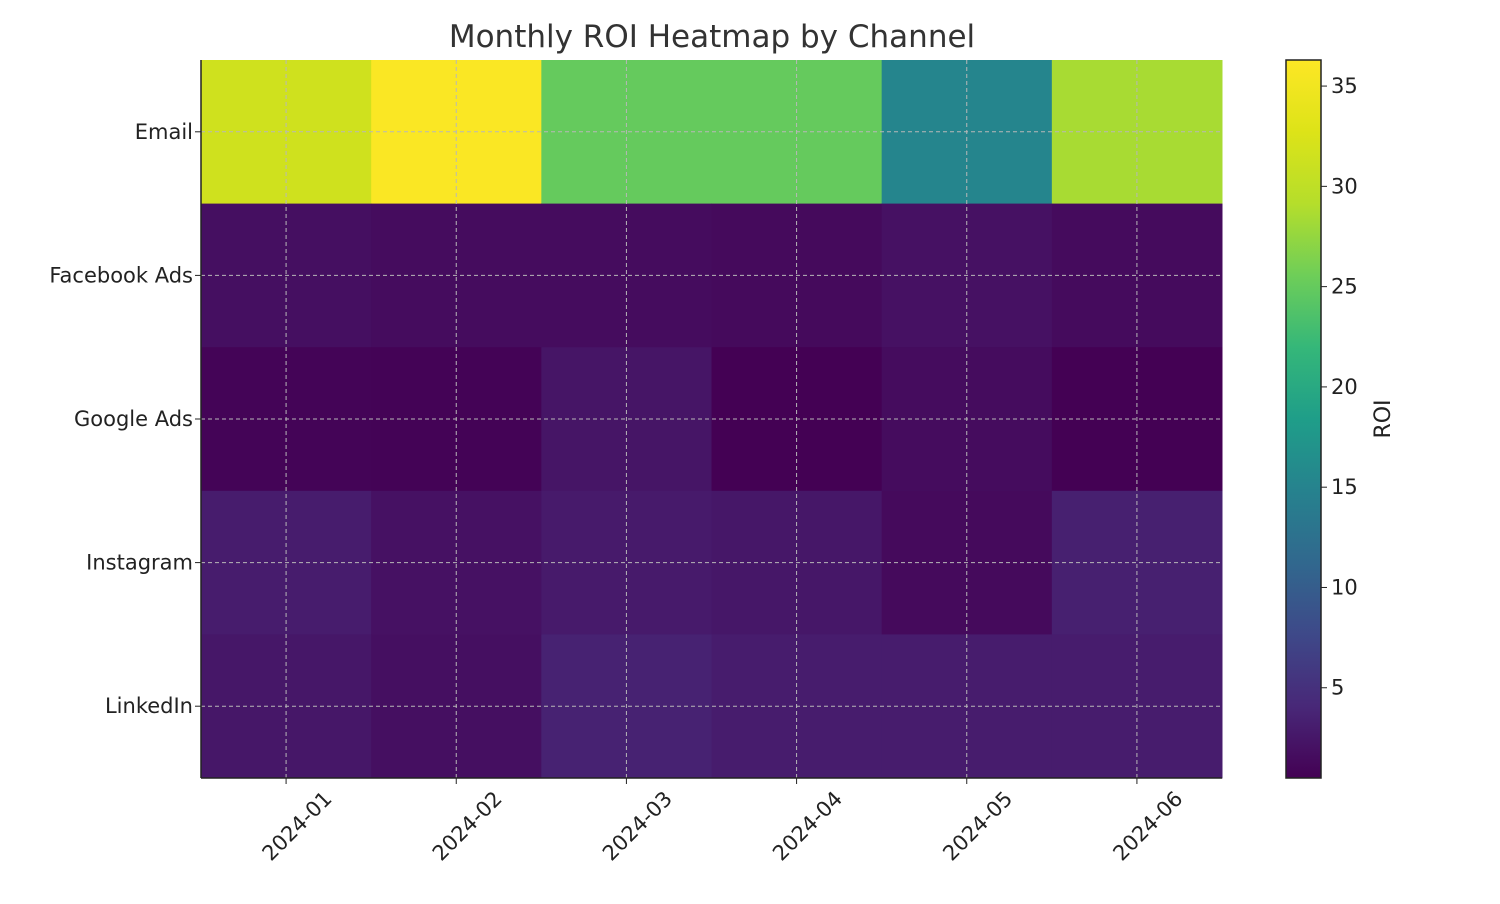 Image resolution: width=1500 pixels, height=904 pixels. I want to click on x-tick-label: 2024-03, so click(637, 826).